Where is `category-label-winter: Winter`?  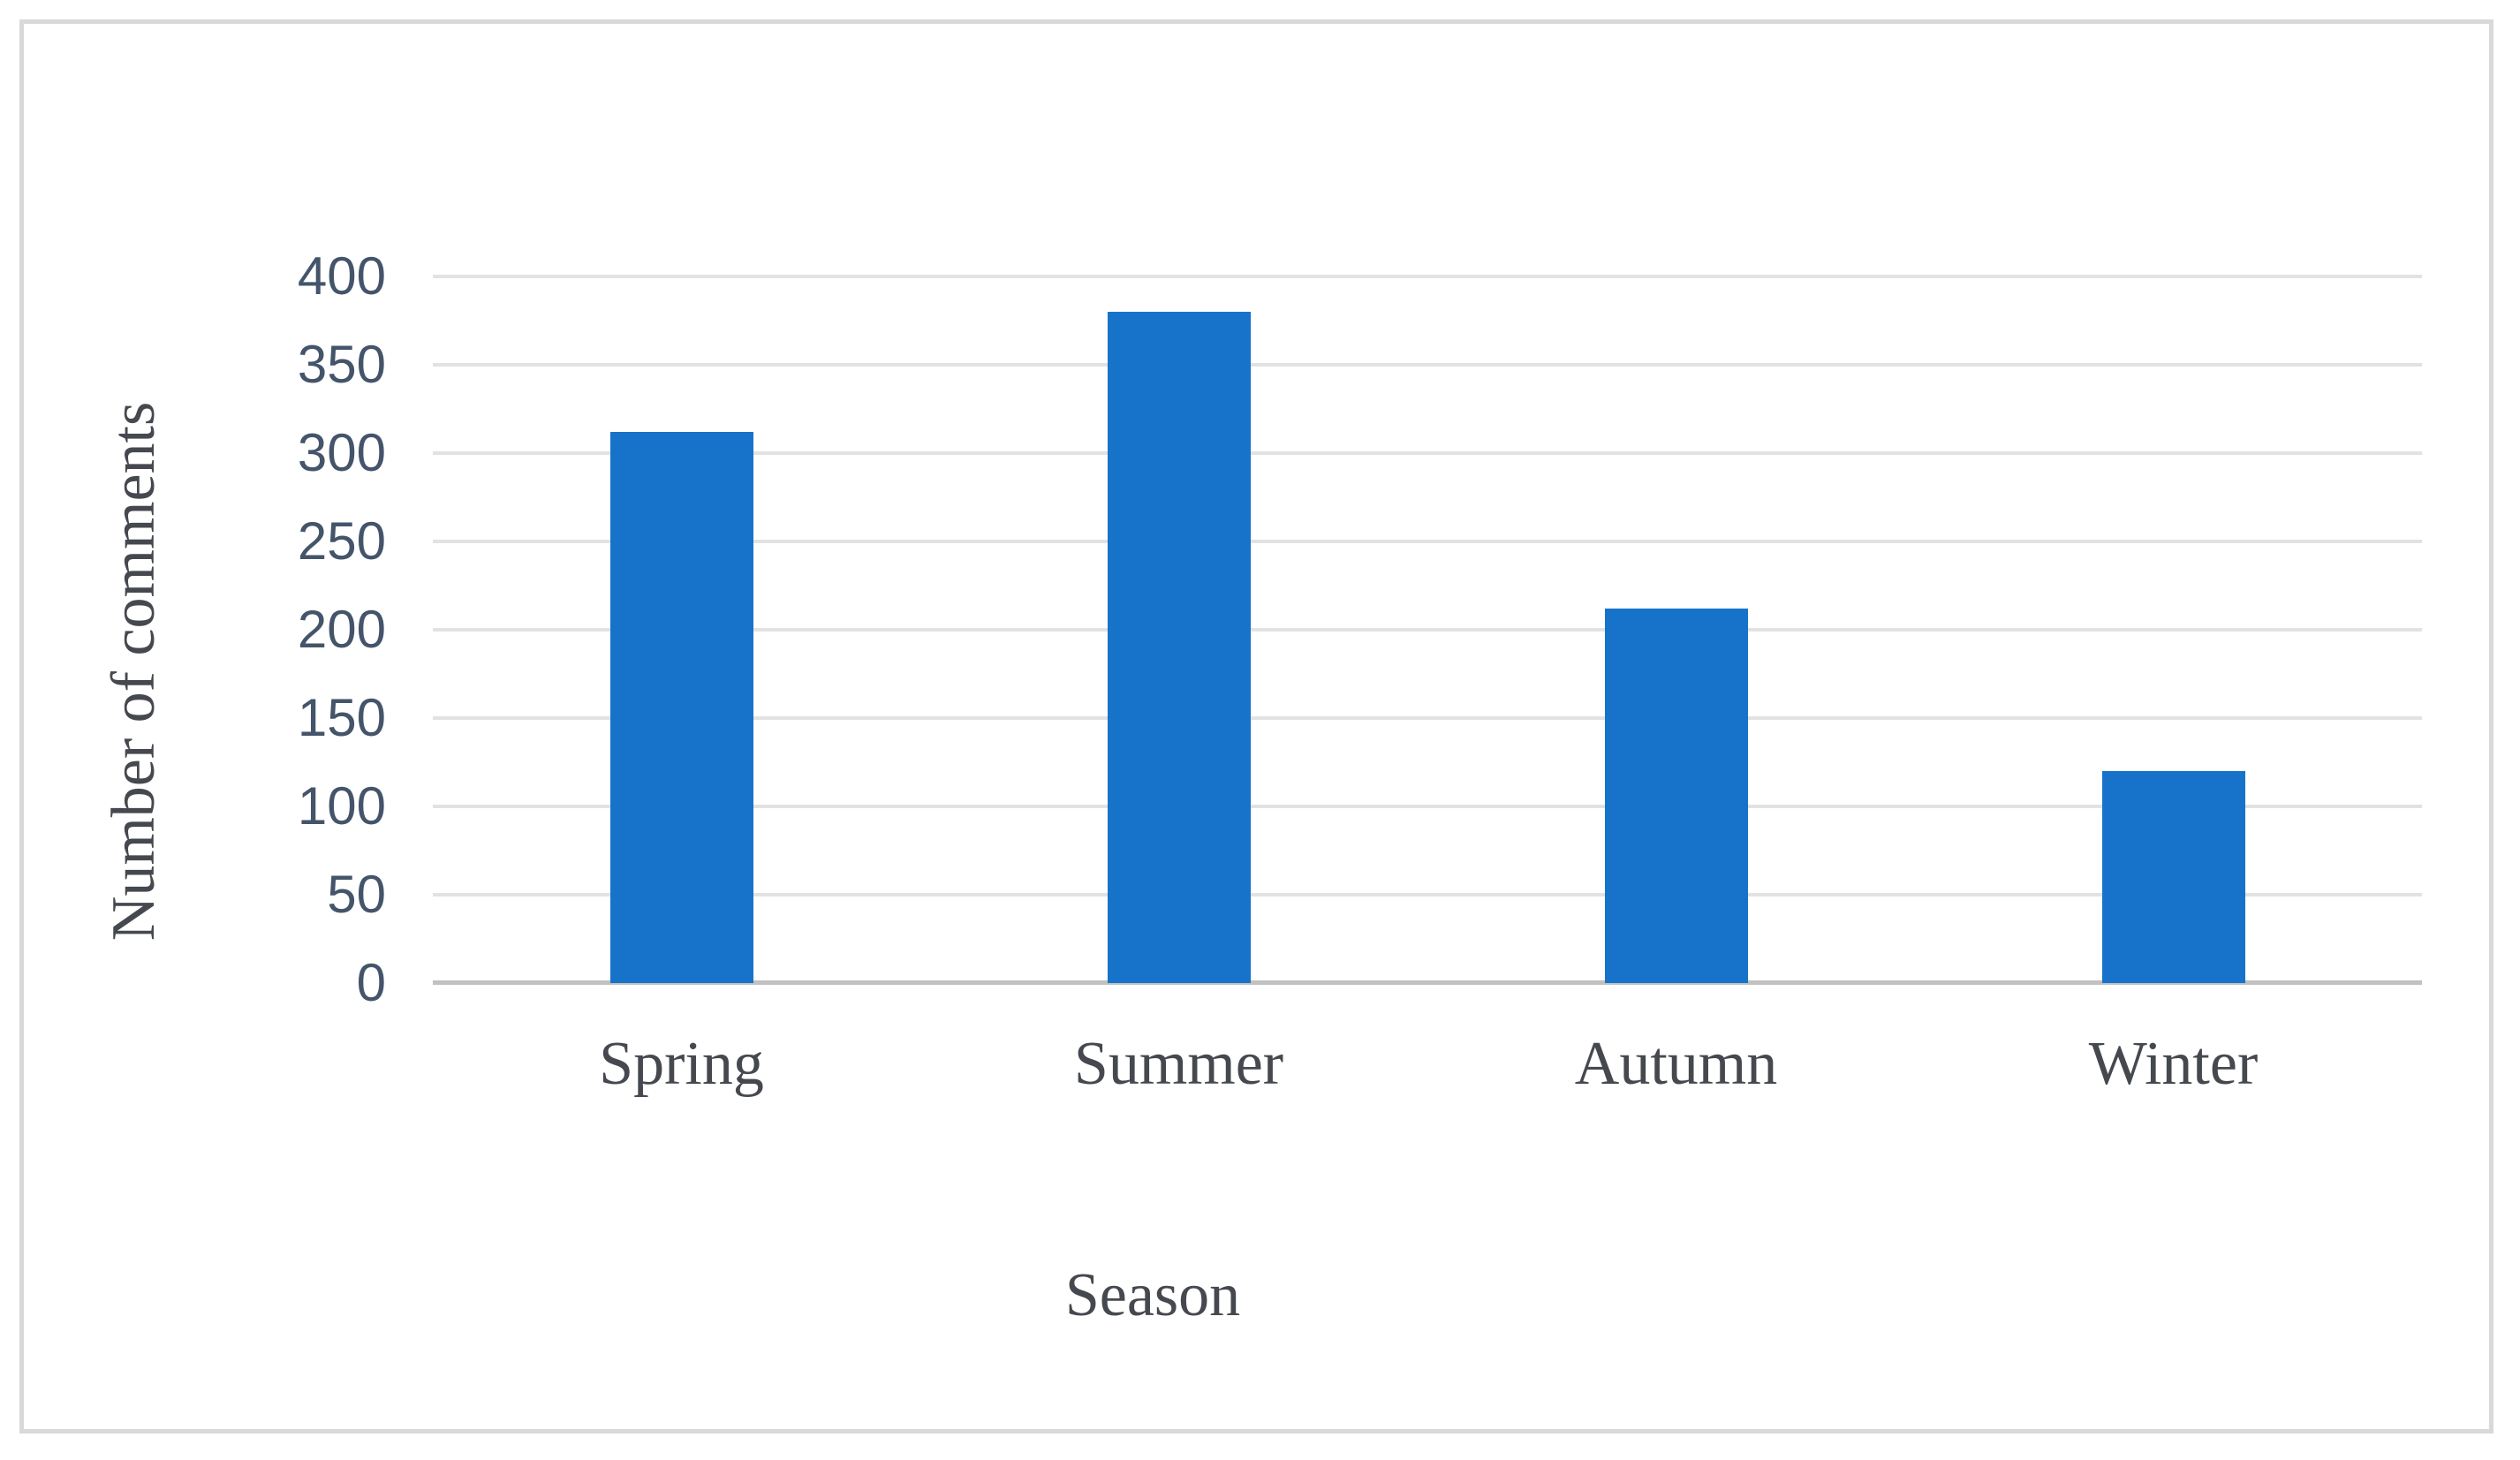 category-label-winter: Winter is located at coordinates (2173, 1064).